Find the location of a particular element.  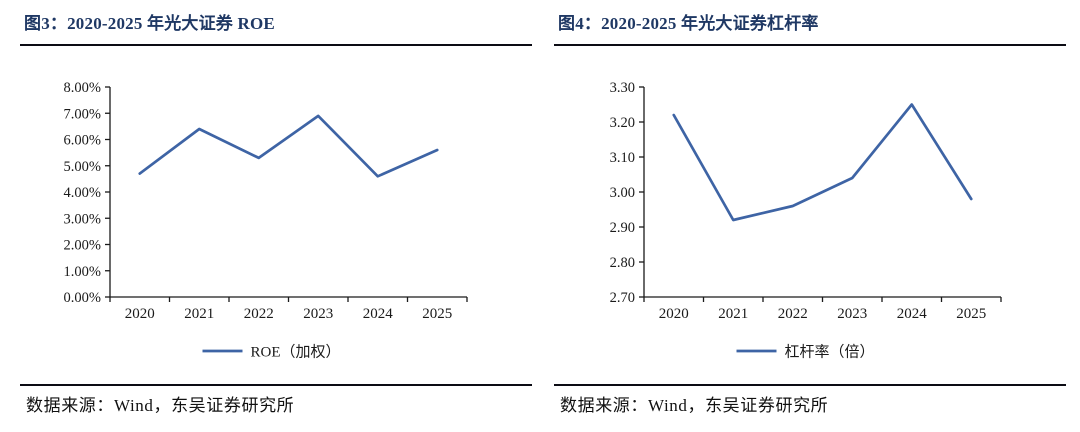

figure-roe-source: 数据来源：Wind，东吴证券研究所 is located at coordinates (160, 405).